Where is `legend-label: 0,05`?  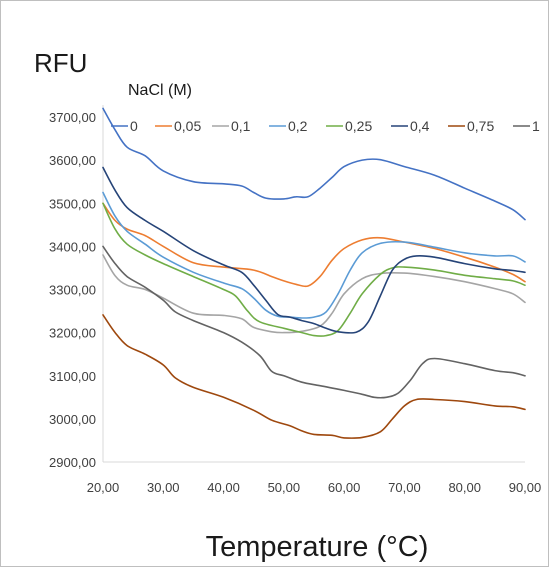 legend-label: 0,05 is located at coordinates (187, 126).